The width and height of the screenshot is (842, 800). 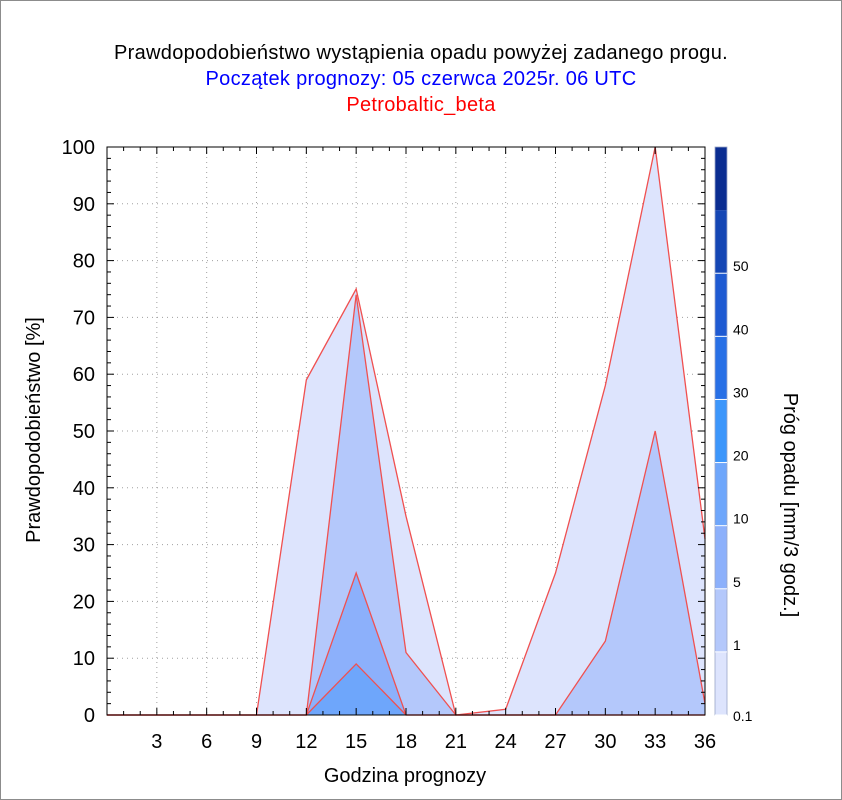 What do you see at coordinates (741, 519) in the screenshot?
I see `colorbar-tick-label: 10` at bounding box center [741, 519].